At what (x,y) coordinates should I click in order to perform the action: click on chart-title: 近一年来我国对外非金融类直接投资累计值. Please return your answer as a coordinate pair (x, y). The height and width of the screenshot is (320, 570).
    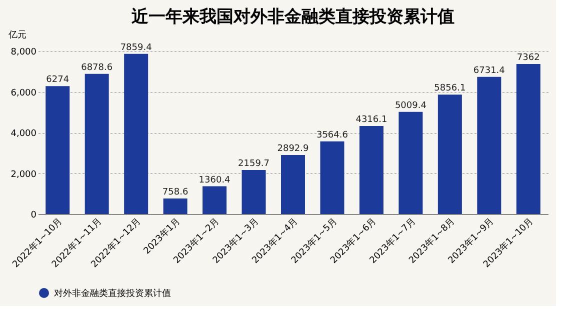
    Looking at the image, I should click on (292, 17).